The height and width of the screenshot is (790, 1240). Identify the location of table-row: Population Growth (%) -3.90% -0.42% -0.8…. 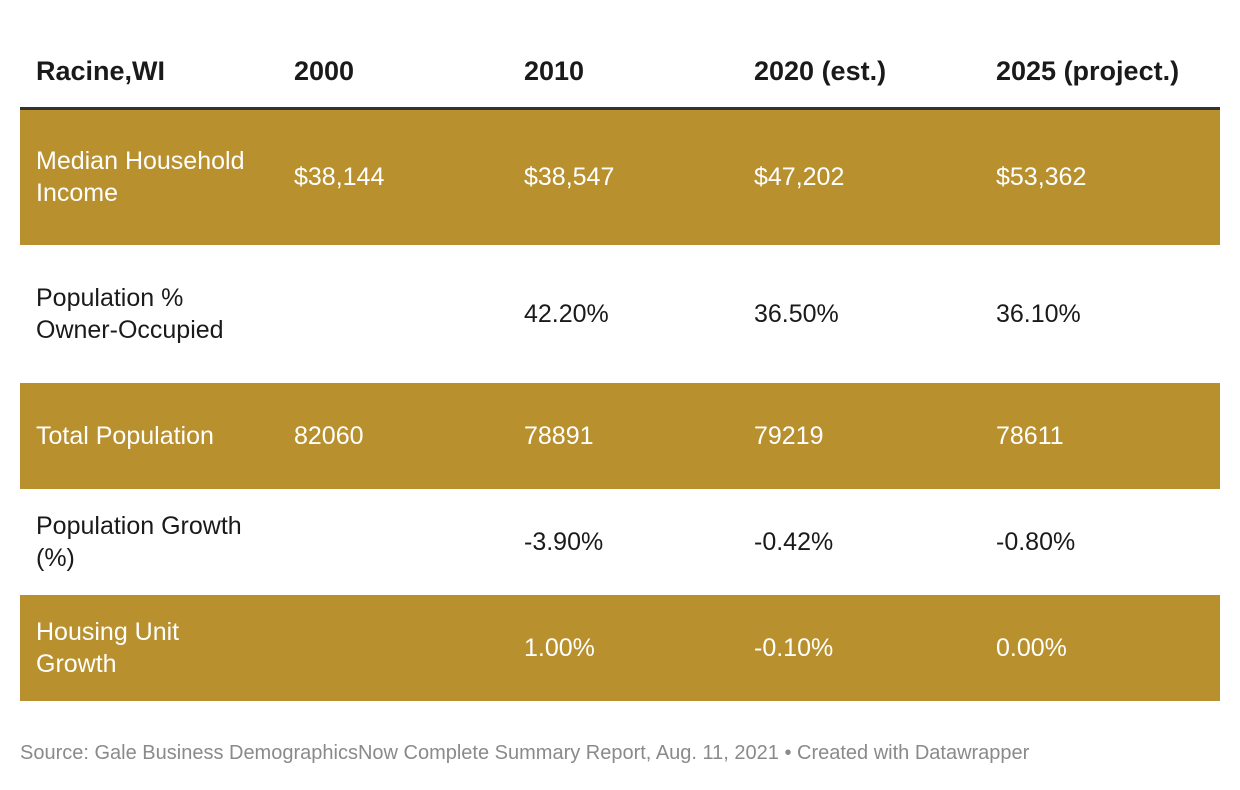
(620, 542).